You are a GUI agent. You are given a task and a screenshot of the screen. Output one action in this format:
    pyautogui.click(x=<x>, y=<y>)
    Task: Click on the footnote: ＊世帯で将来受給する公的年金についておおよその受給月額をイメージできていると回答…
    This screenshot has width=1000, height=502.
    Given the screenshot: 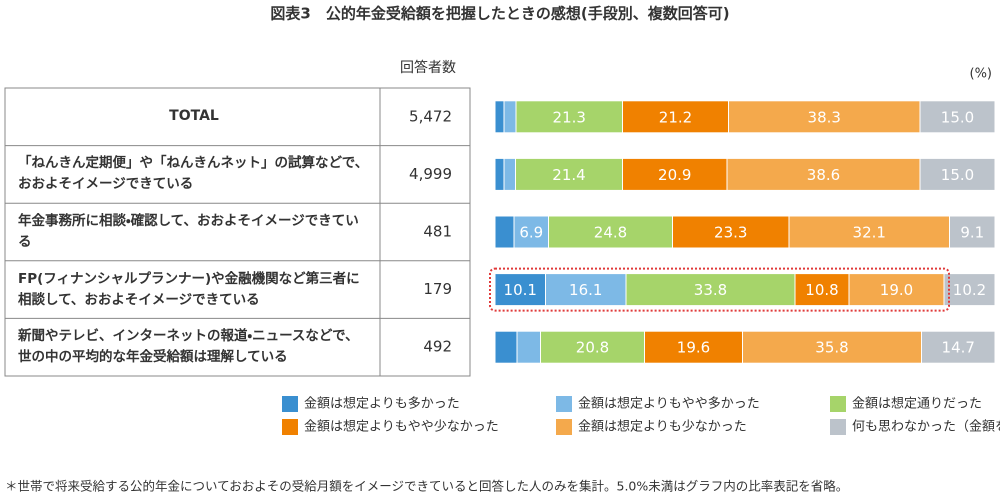 What is the action you would take?
    pyautogui.click(x=426, y=486)
    